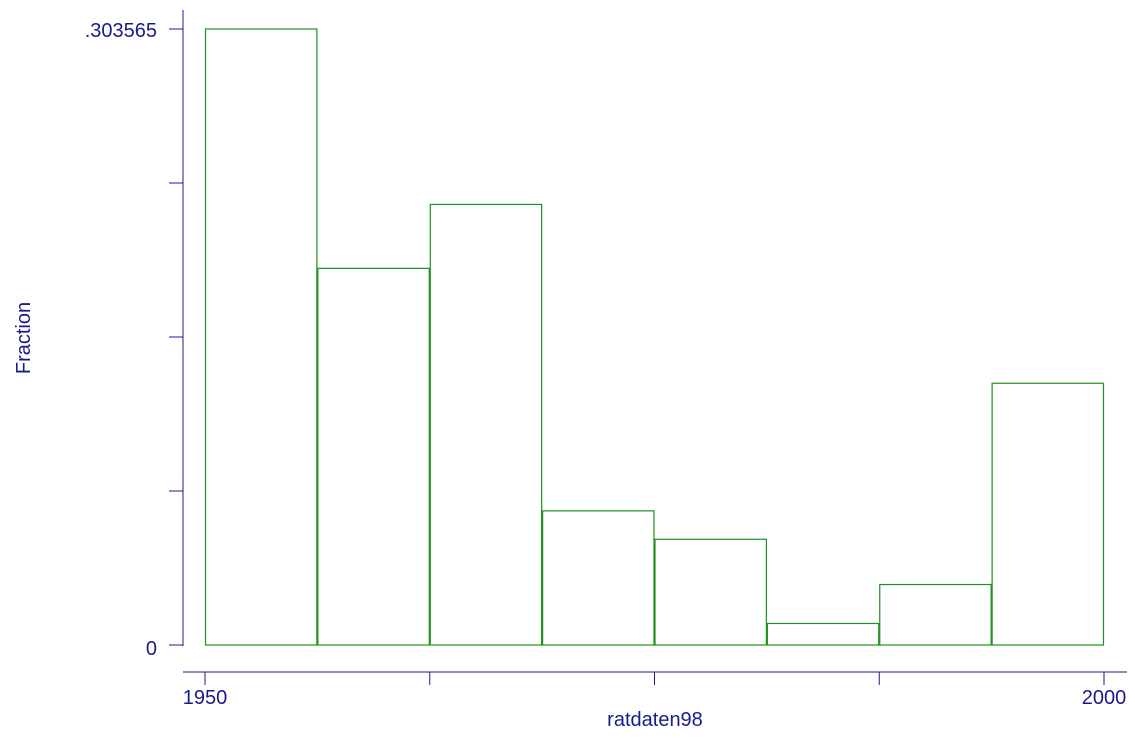 This screenshot has width=1135, height=738. What do you see at coordinates (654, 678) in the screenshot?
I see `x-ticks-group` at bounding box center [654, 678].